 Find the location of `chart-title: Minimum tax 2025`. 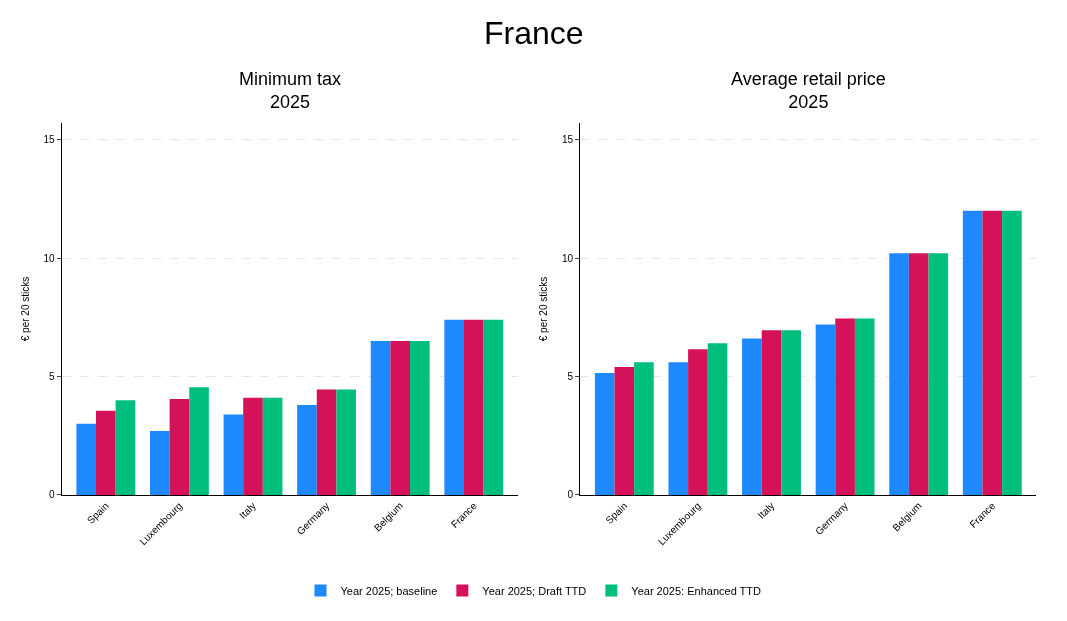

chart-title: Minimum tax 2025 is located at coordinates (290, 91).